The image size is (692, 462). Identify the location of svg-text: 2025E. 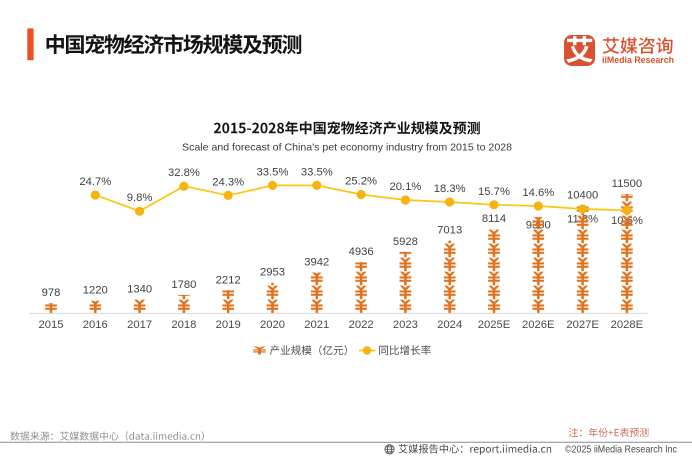
(494, 325).